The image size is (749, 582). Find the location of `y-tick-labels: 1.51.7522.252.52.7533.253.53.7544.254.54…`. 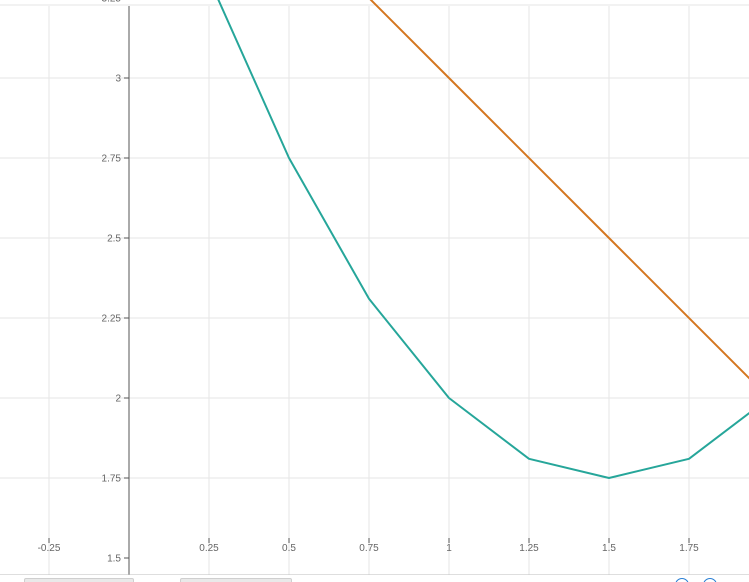

y-tick-labels: 1.51.7522.252.52.7533.253.53.7544.254.54… is located at coordinates (112, 282).